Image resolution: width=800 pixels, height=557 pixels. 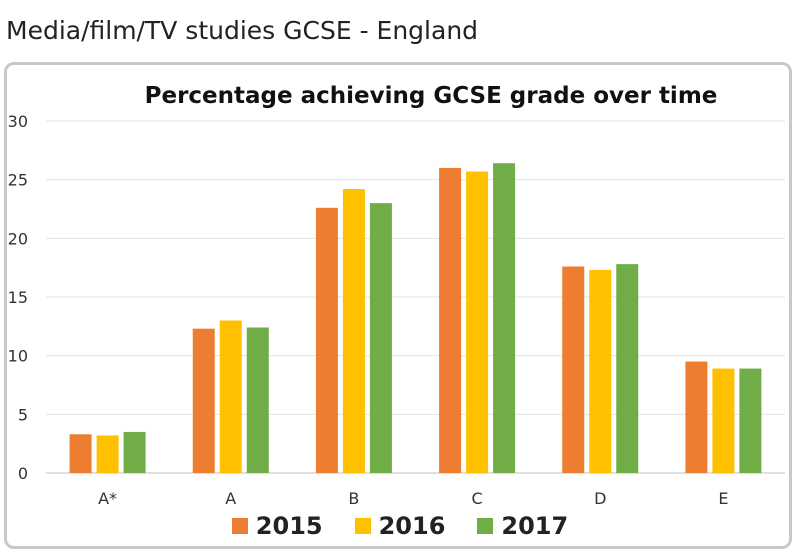 I want to click on x-tick-label: A*, so click(x=107, y=498).